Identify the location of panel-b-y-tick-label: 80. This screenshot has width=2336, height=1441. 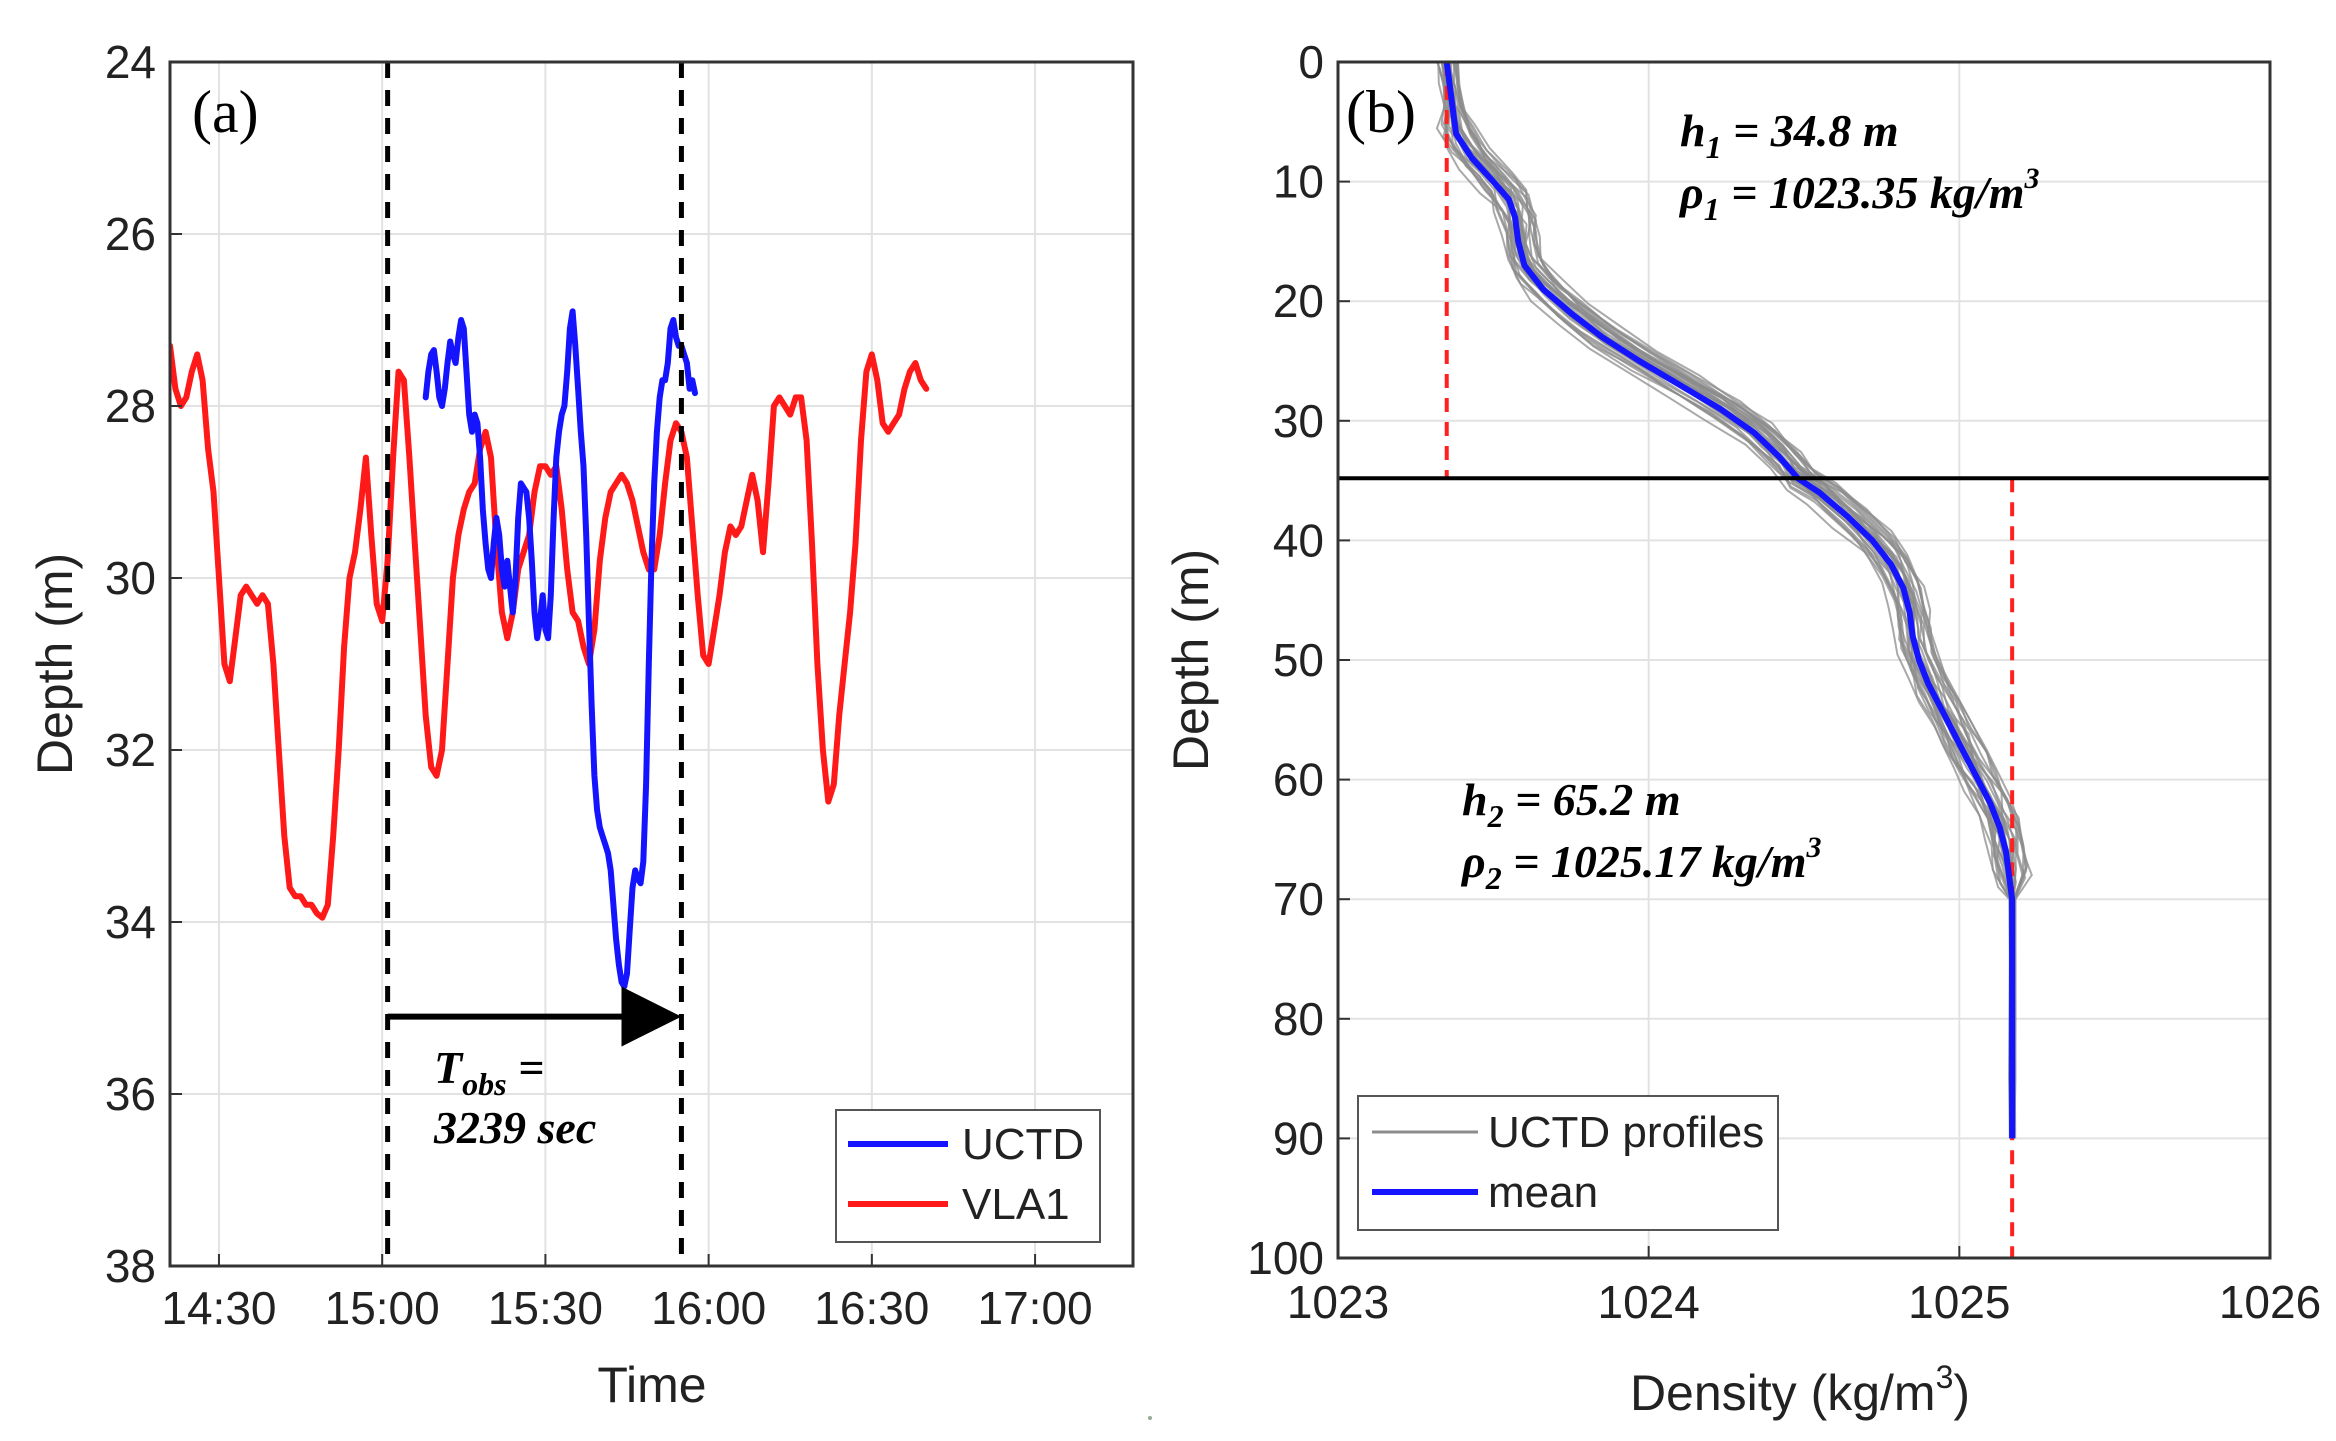
(1298, 1019).